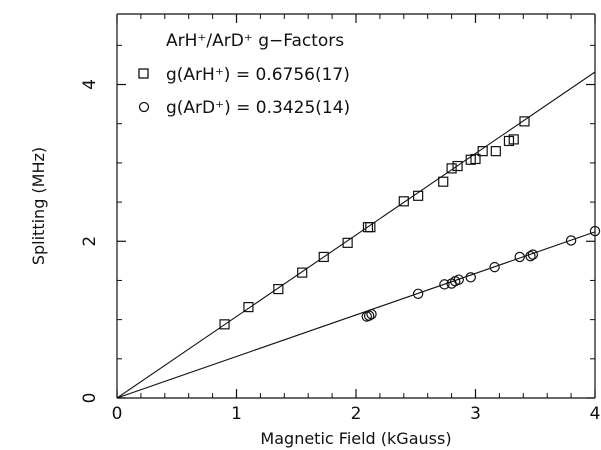  What do you see at coordinates (355, 438) in the screenshot?
I see `x-axis-label: Magnetic Field (kGauss)` at bounding box center [355, 438].